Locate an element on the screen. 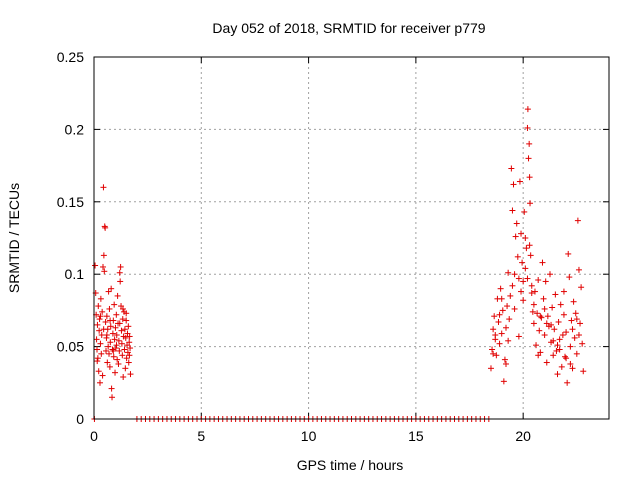 Image resolution: width=640 pixels, height=480 pixels. y-tick-label: 0.1 is located at coordinates (75, 274).